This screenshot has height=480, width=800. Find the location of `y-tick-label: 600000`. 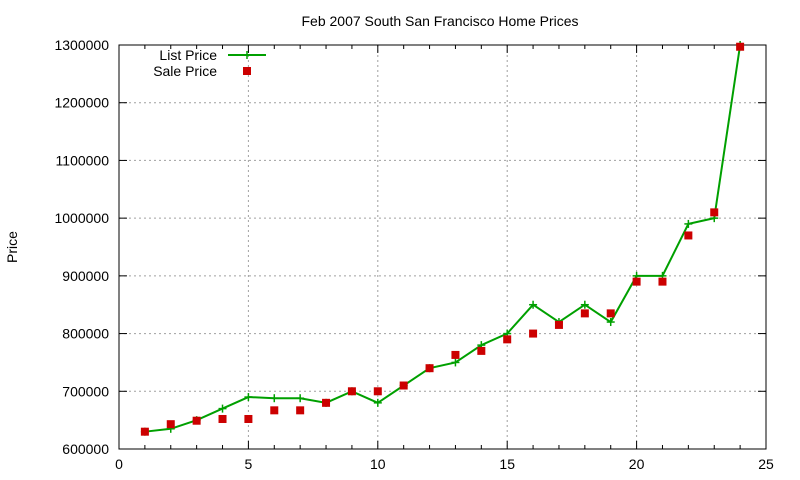

y-tick-label: 600000 is located at coordinates (85, 449).